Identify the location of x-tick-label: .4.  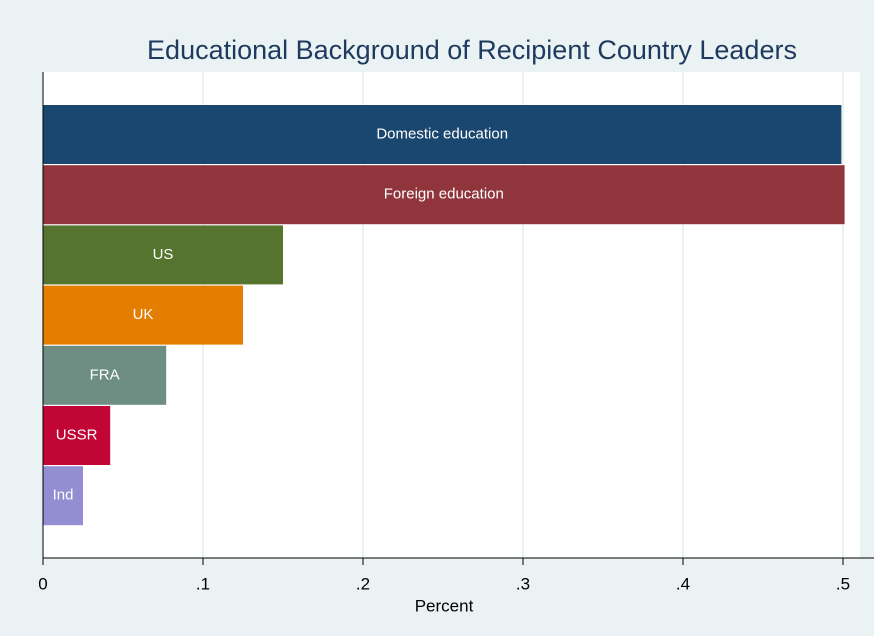
(683, 583).